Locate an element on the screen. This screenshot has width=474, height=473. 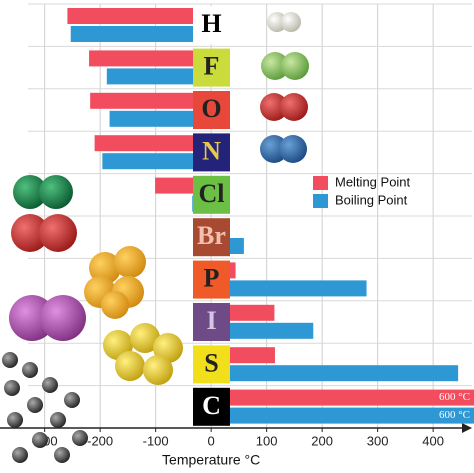
x-tick-label: 400 is located at coordinates (433, 440).